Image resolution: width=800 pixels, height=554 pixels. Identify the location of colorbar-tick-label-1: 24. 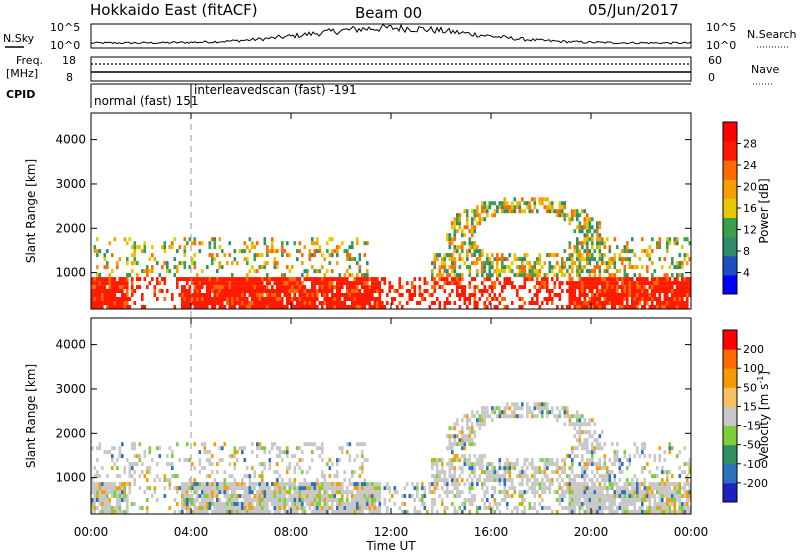
(750, 165).